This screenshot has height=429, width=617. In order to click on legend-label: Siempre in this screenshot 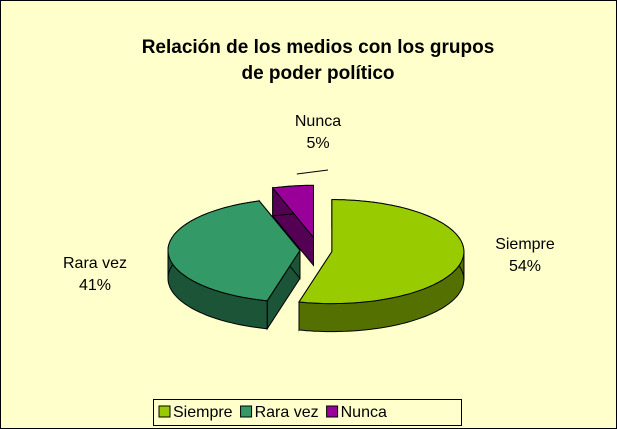, I will do `click(203, 412)`.